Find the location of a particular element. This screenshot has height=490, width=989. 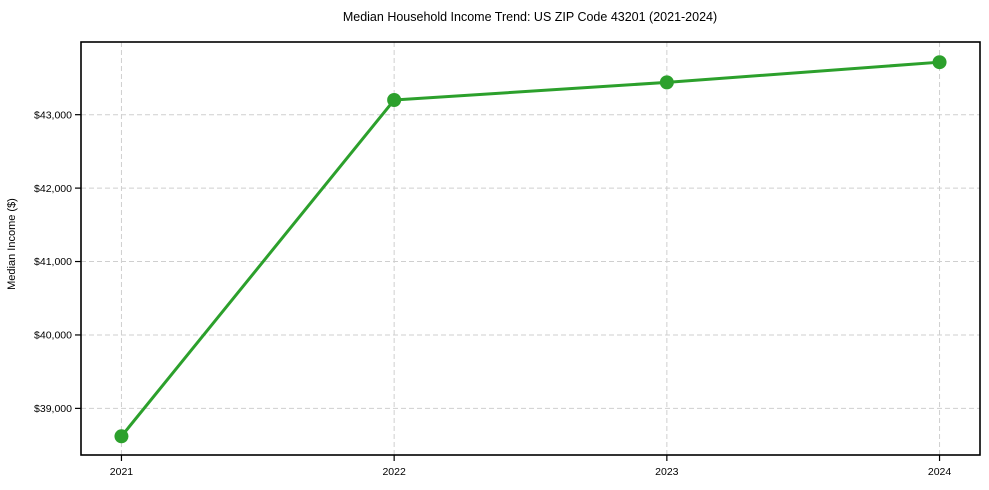

y-tick-label: $42,000 is located at coordinates (53, 189).